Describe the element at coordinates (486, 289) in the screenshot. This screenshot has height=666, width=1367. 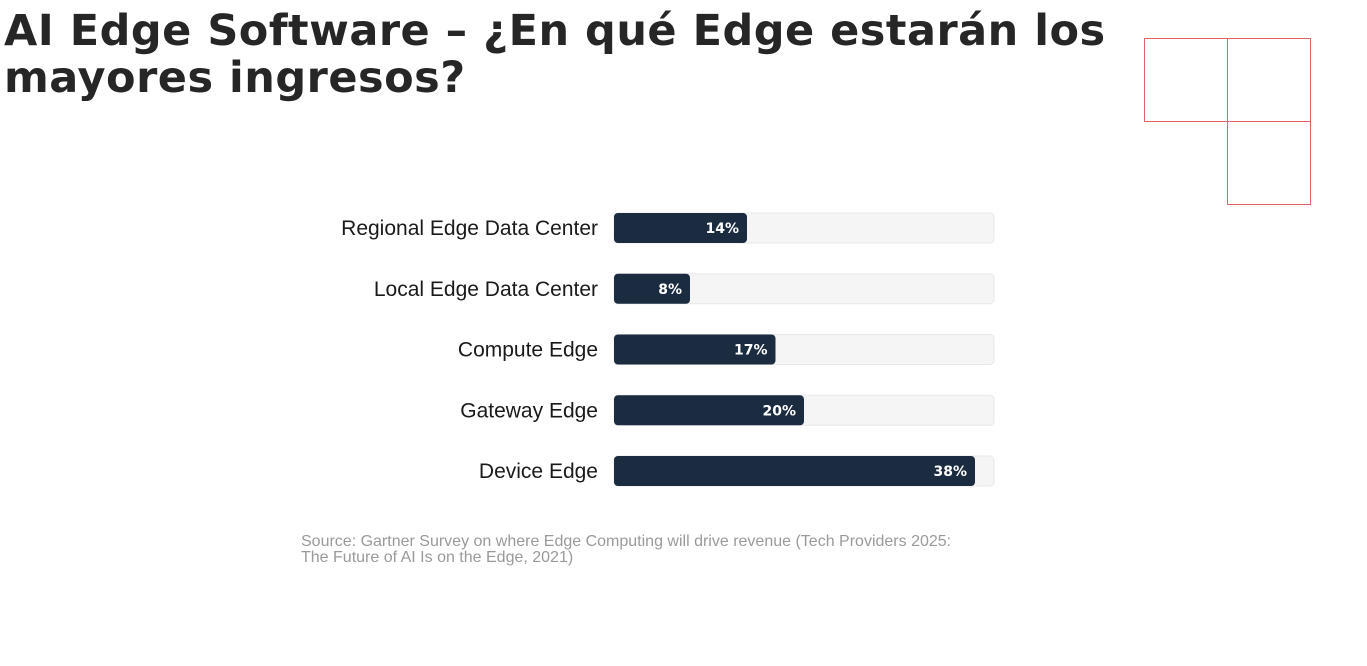
I see `category-label: Local Edge Data Center` at that location.